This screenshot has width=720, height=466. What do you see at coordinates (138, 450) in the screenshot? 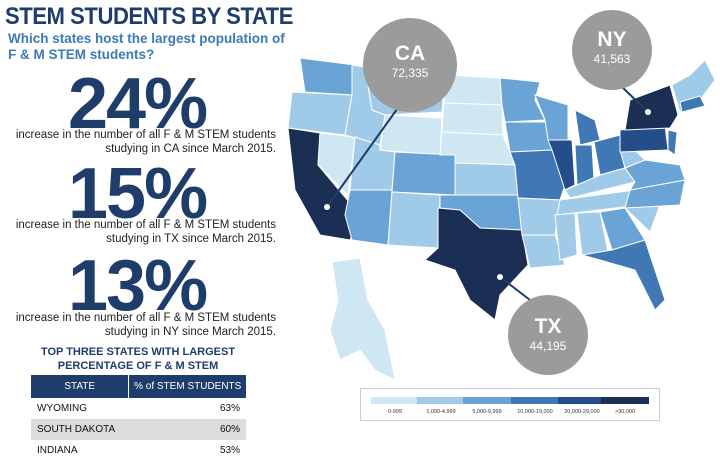
I see `table-row: INDIANA 53%` at bounding box center [138, 450].